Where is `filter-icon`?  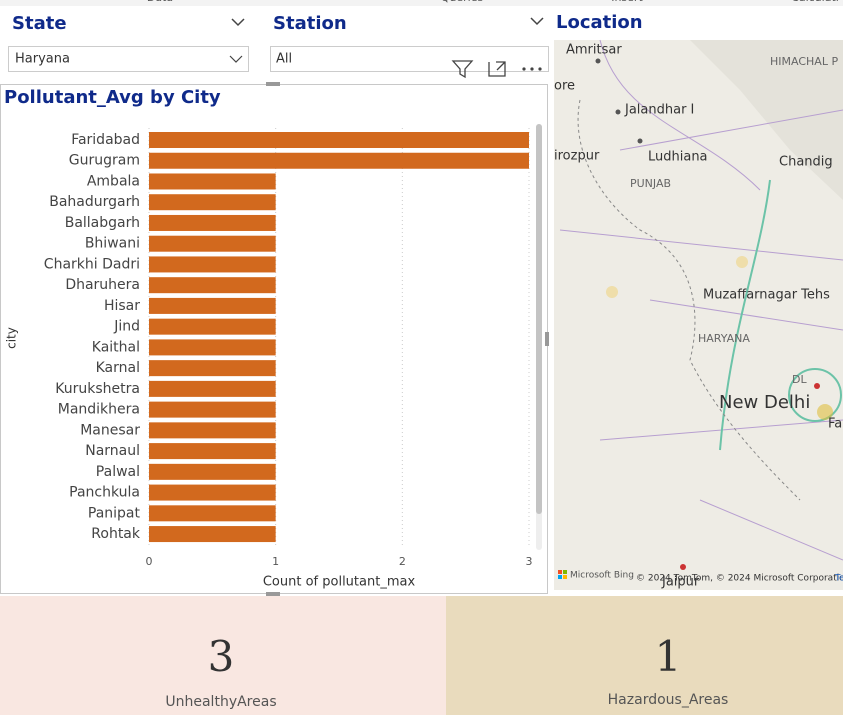
filter-icon is located at coordinates (462, 69).